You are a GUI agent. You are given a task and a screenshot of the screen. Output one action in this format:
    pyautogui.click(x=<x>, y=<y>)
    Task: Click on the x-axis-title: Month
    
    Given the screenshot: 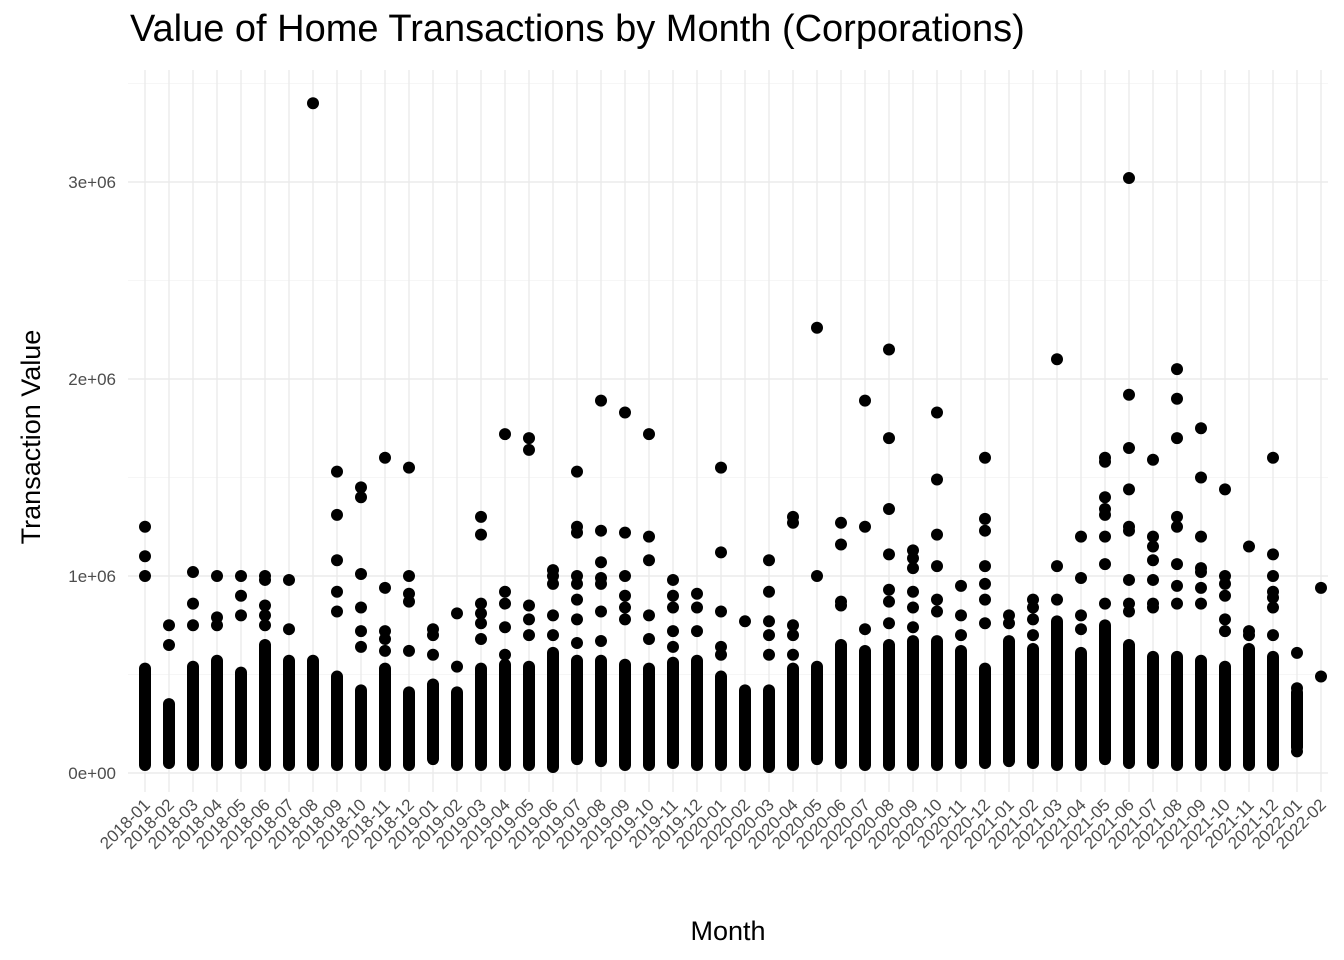 What is the action you would take?
    pyautogui.click(x=727, y=931)
    